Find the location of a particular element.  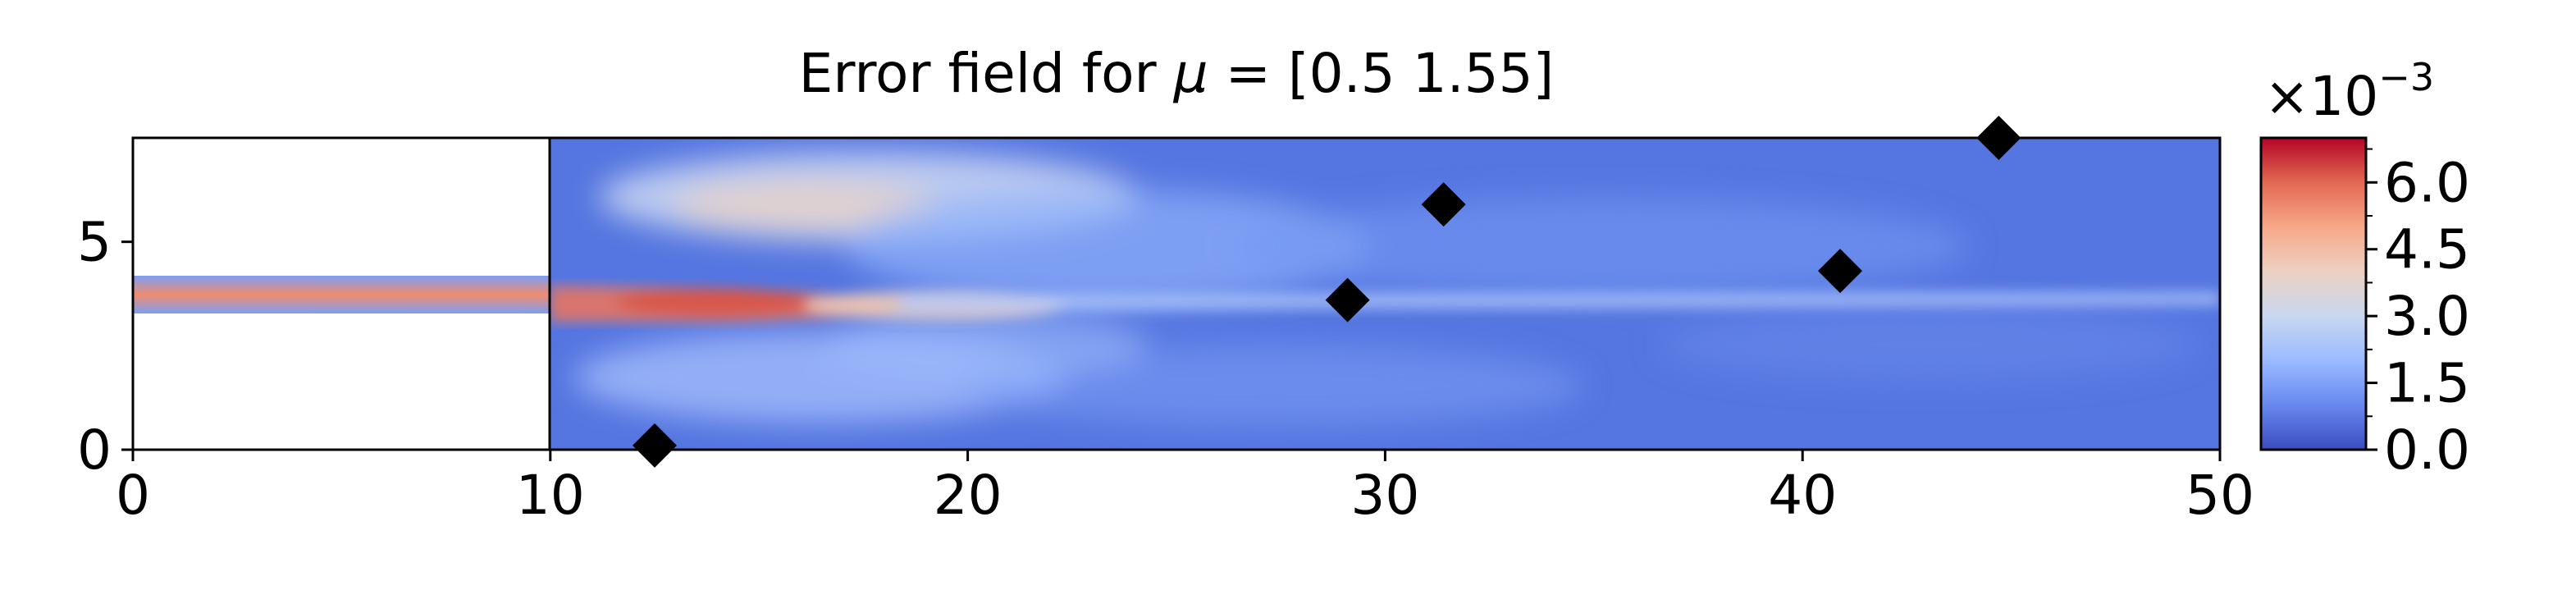

empty-region-top is located at coordinates (341, 207).